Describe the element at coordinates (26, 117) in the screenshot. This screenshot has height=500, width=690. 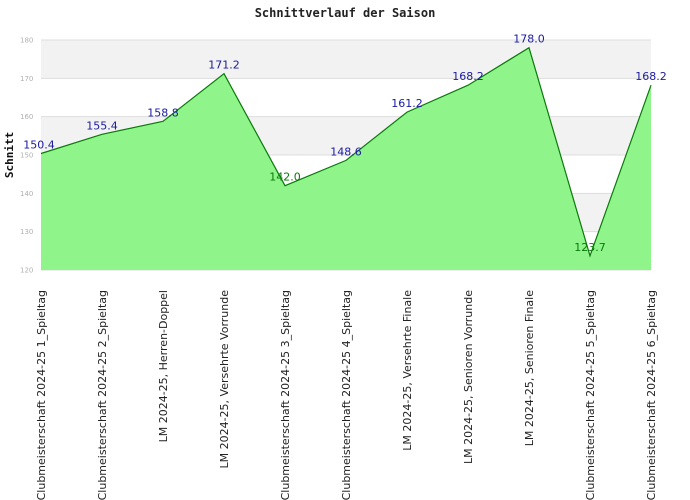
I see `y-tick-label: 160` at that location.